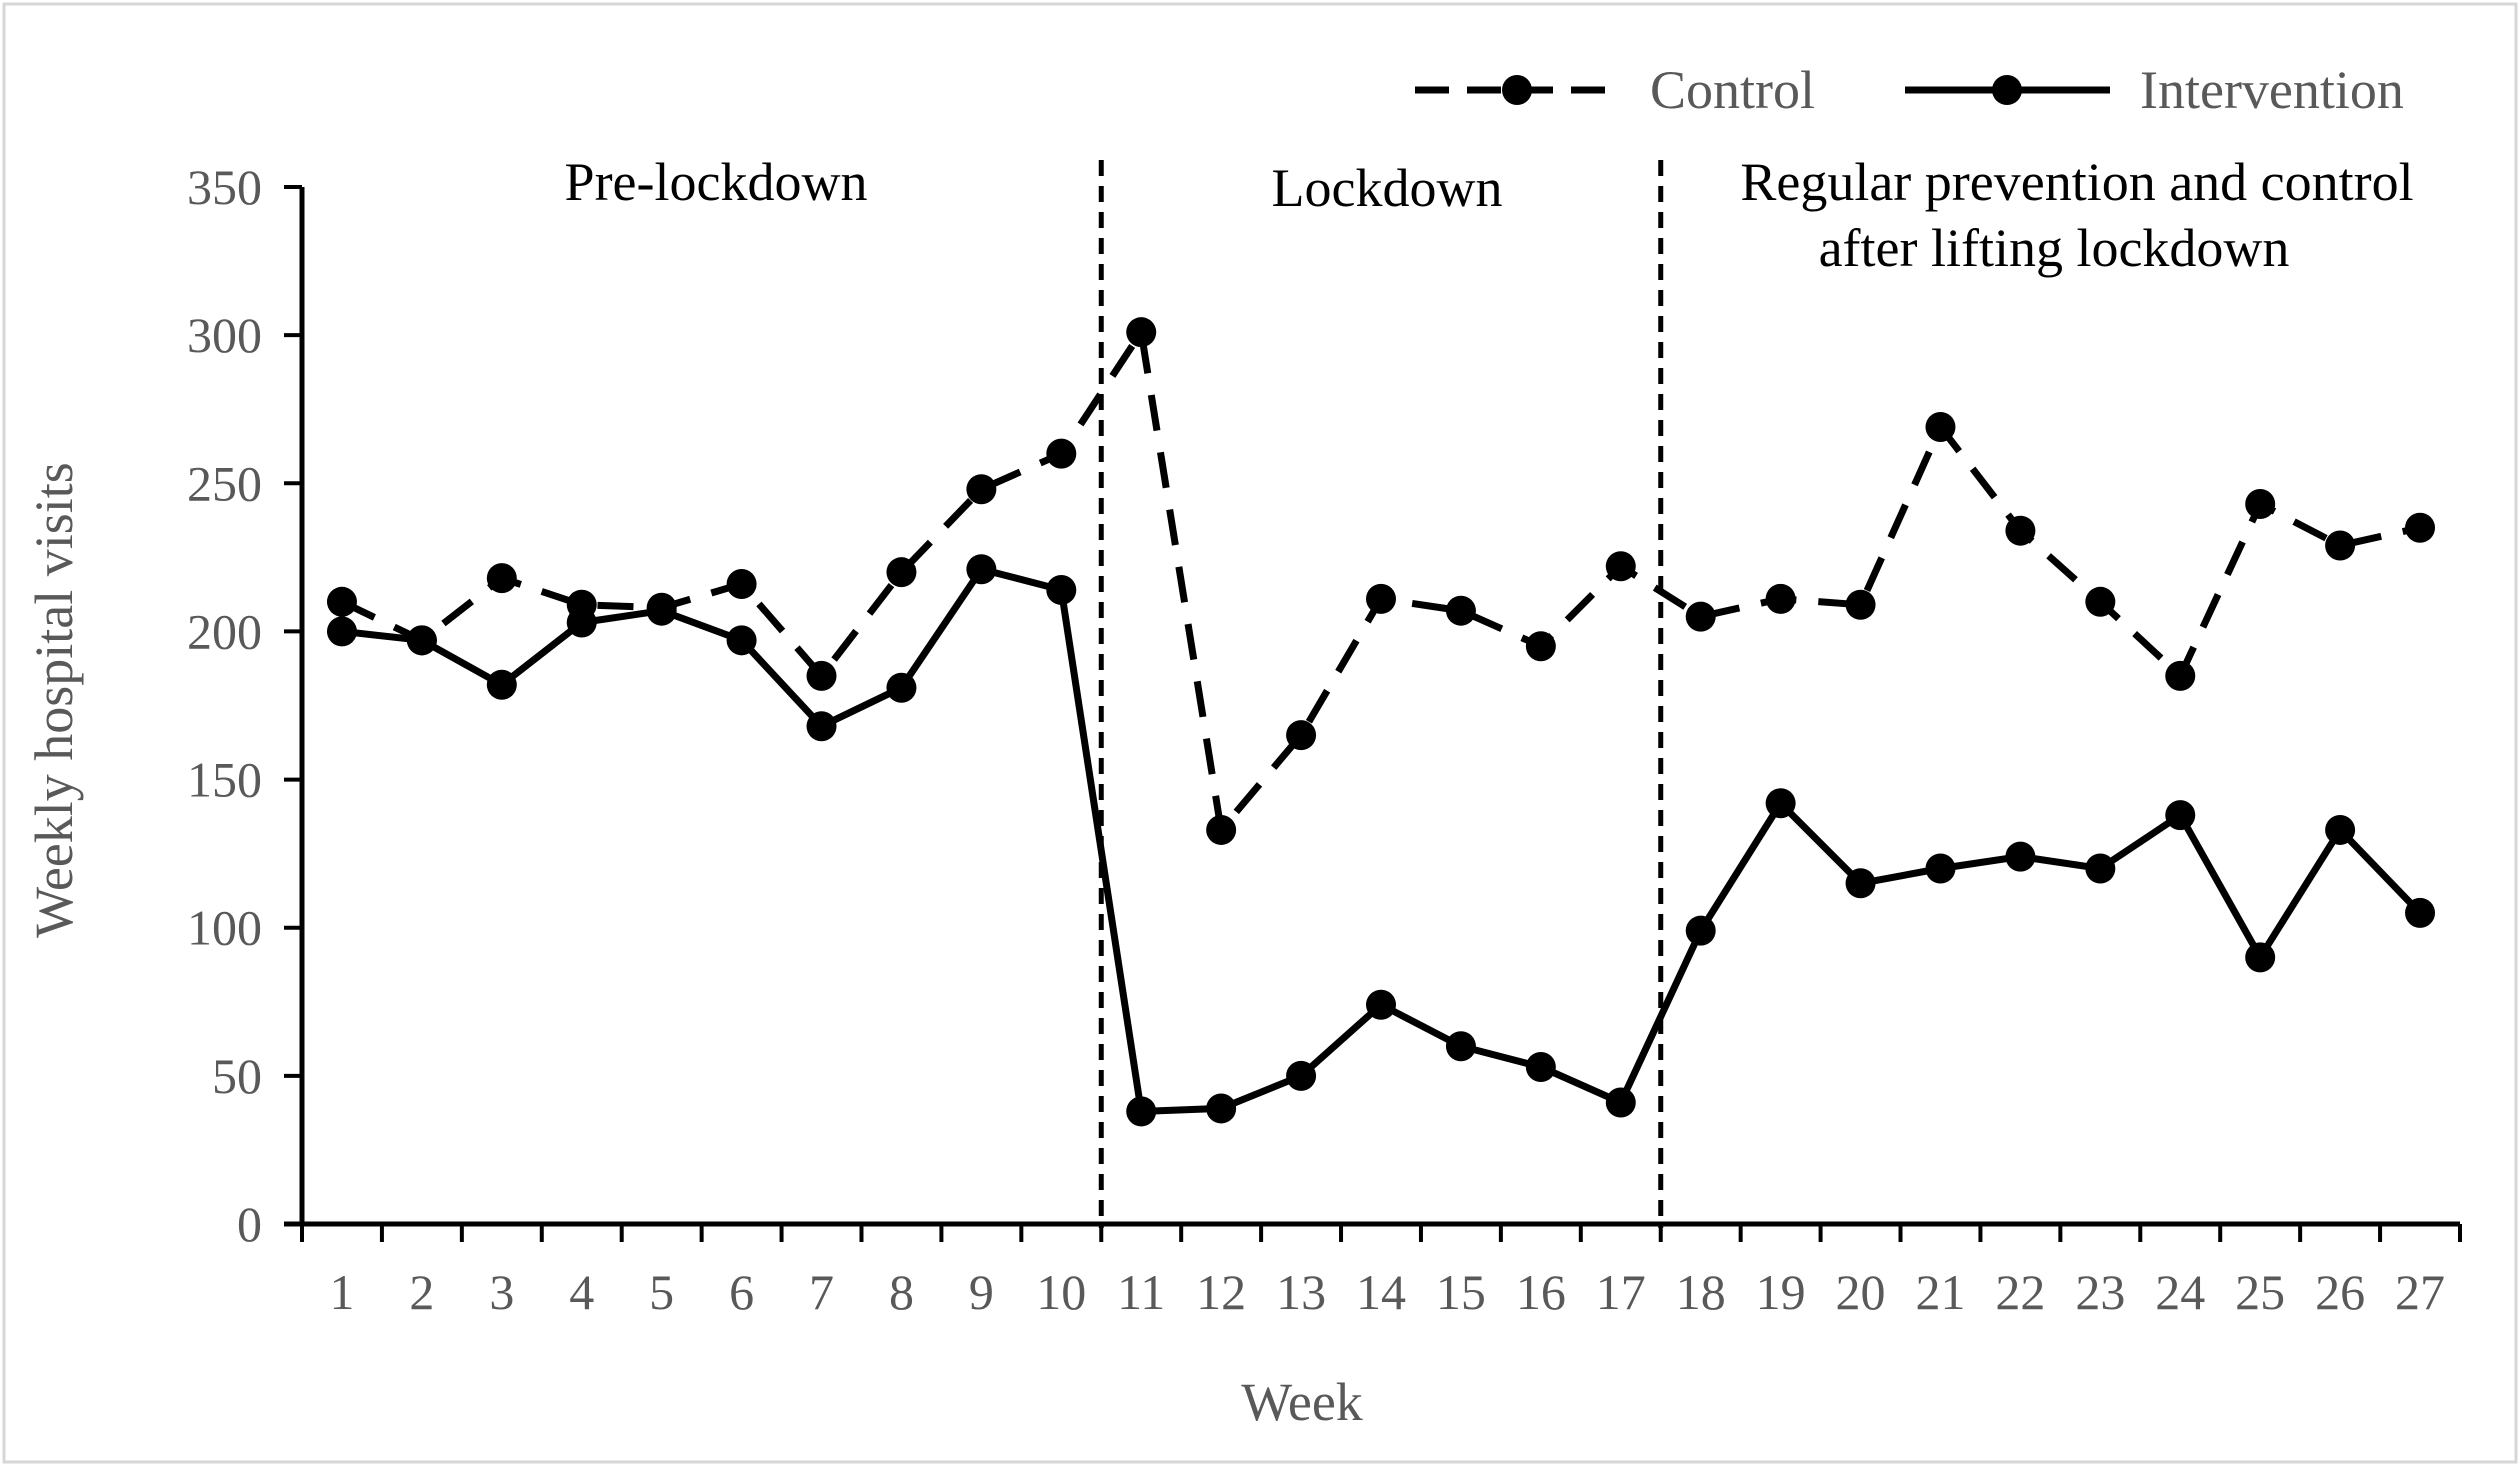  Describe the element at coordinates (2260, 1292) in the screenshot. I see `x-tick-label-25: 25` at that location.